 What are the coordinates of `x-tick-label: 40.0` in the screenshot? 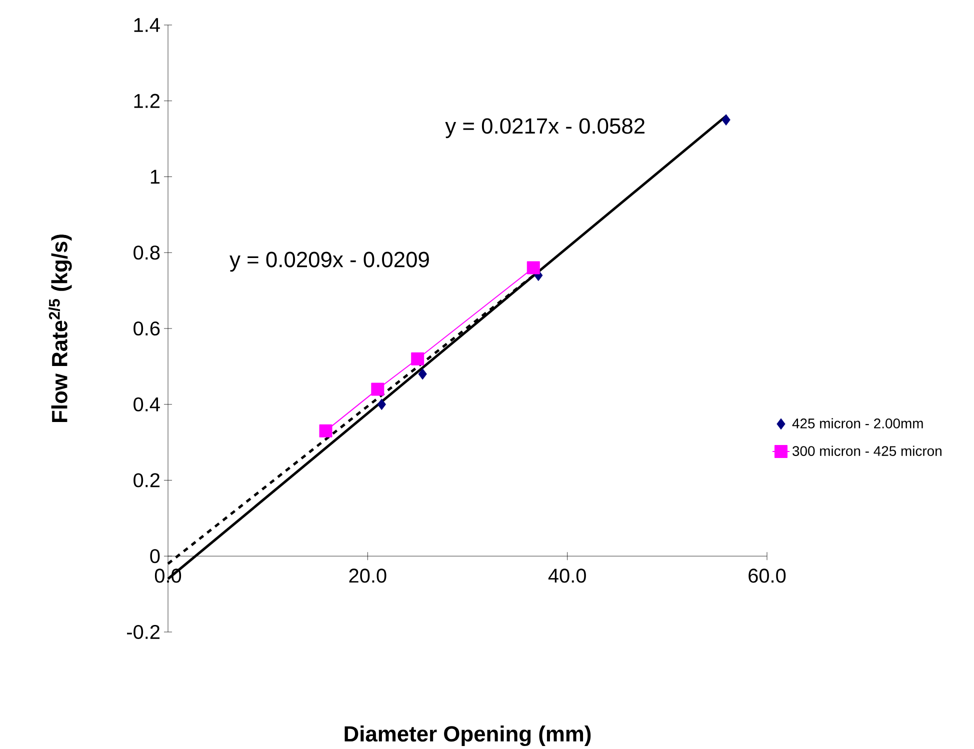 It's located at (567, 575).